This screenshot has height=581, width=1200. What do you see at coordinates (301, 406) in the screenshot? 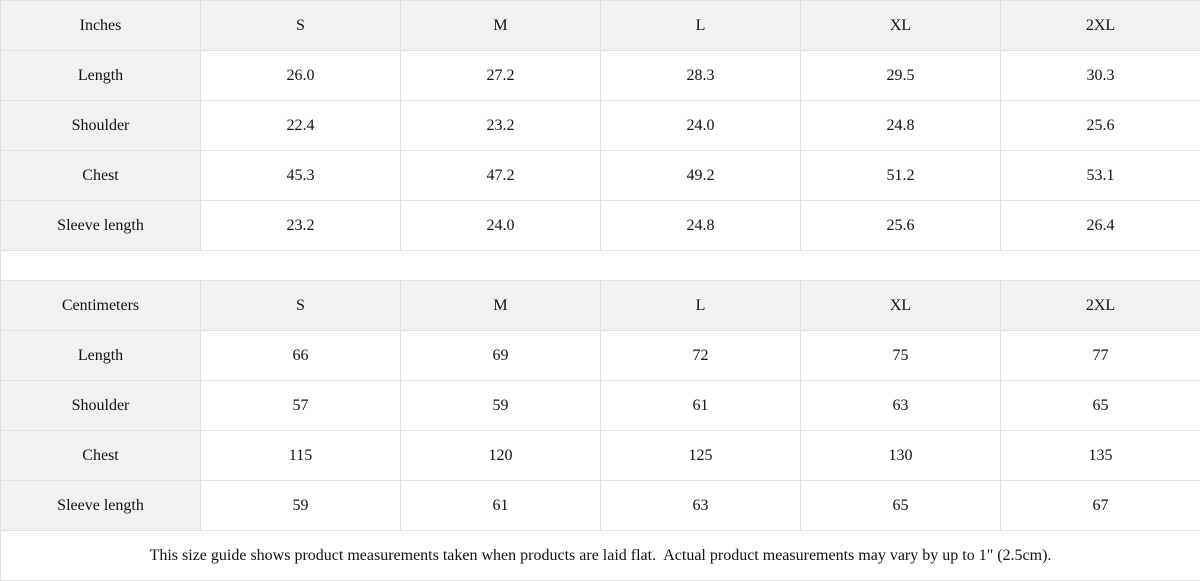
I see `value-cell: 57` at bounding box center [301, 406].